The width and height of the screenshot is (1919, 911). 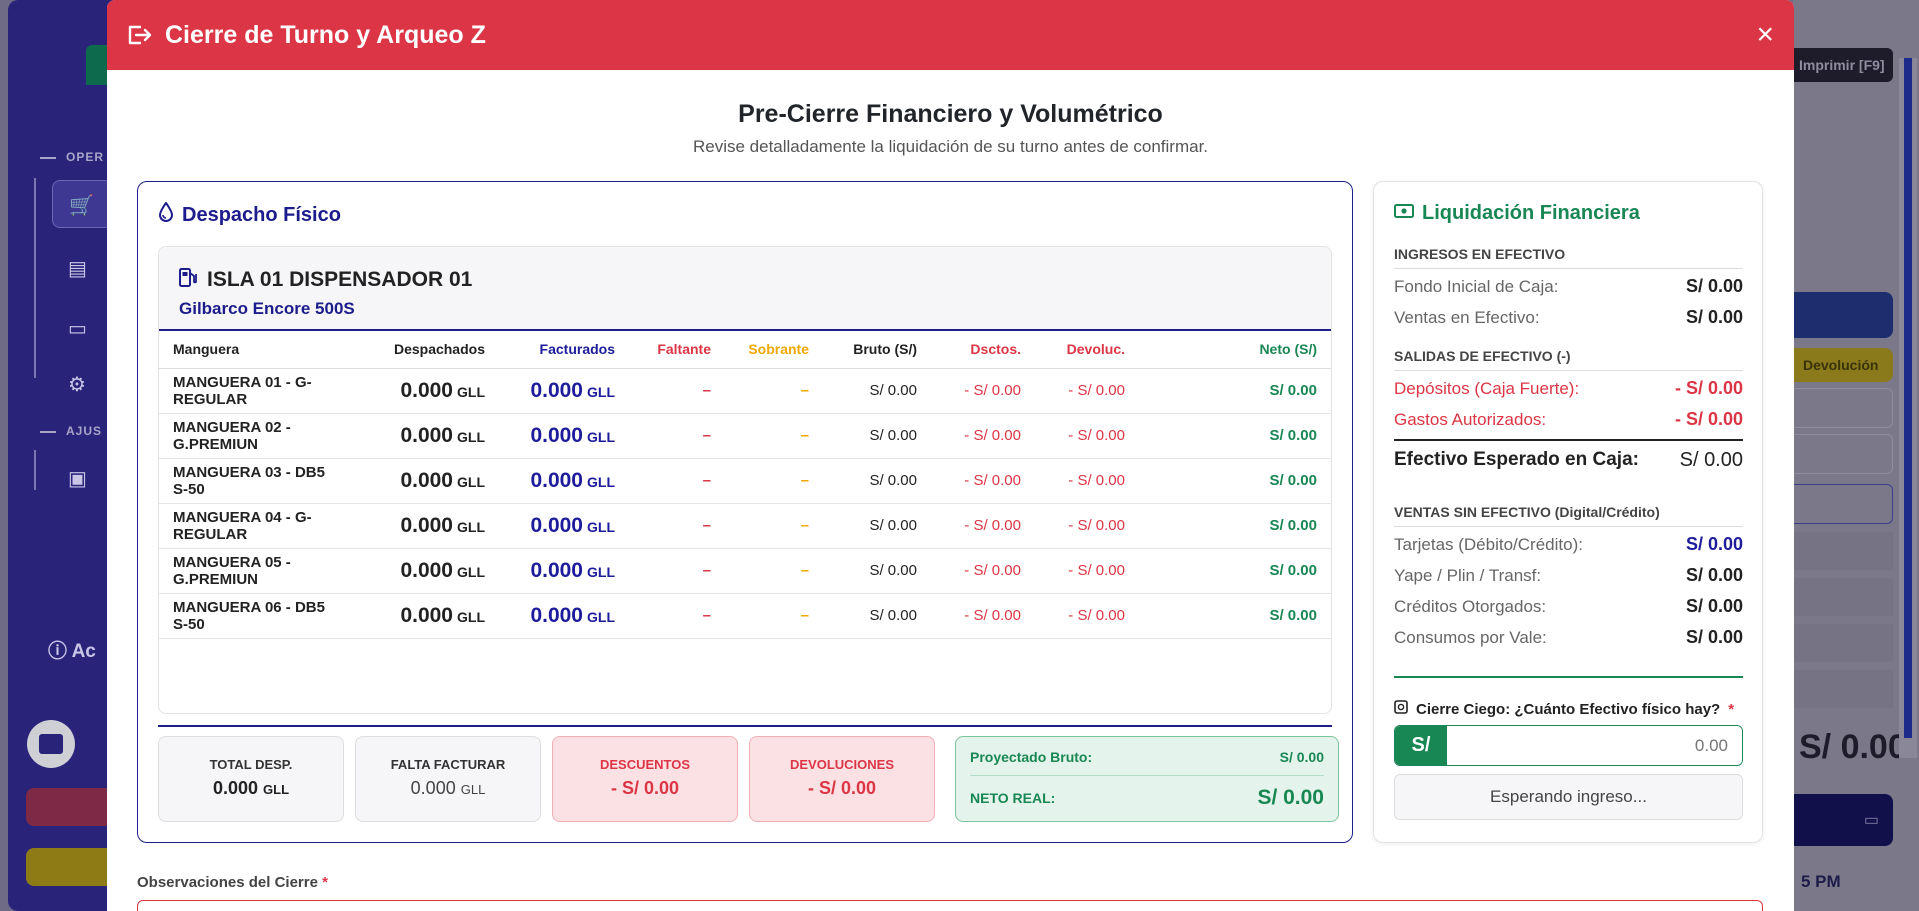 I want to click on depositos-row: Depósitos (Caja Fuerte): - S/ 0.00, so click(x=1568, y=388).